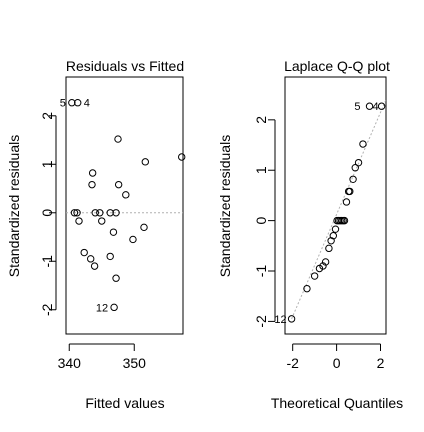  Describe the element at coordinates (70, 363) in the screenshot. I see `x-tick-label: 340` at that location.